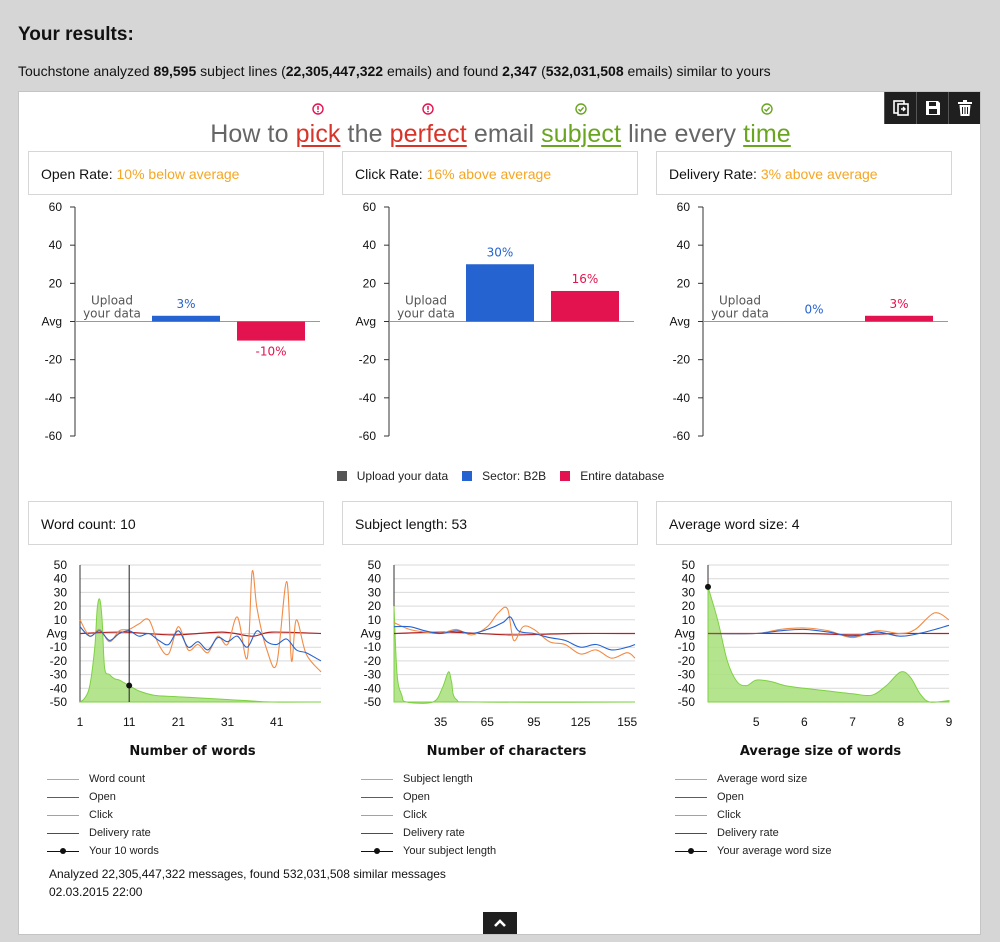 Image resolution: width=1000 pixels, height=942 pixels. What do you see at coordinates (932, 108) in the screenshot?
I see `save-button` at bounding box center [932, 108].